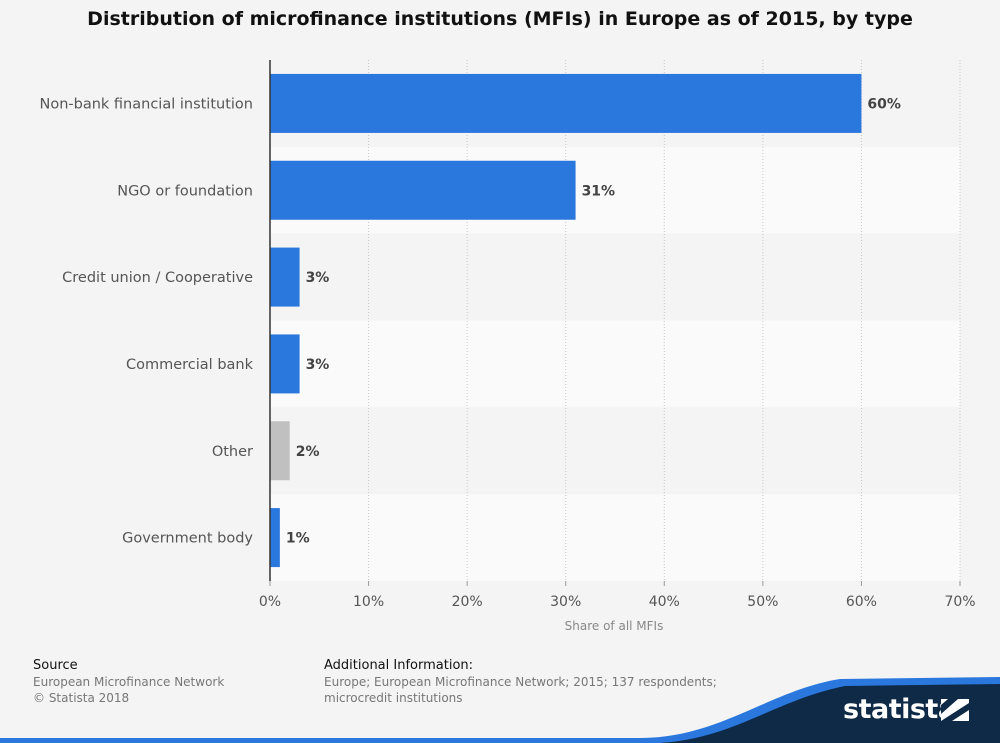  Describe the element at coordinates (861, 602) in the screenshot. I see `x-tick-label: 60%` at that location.